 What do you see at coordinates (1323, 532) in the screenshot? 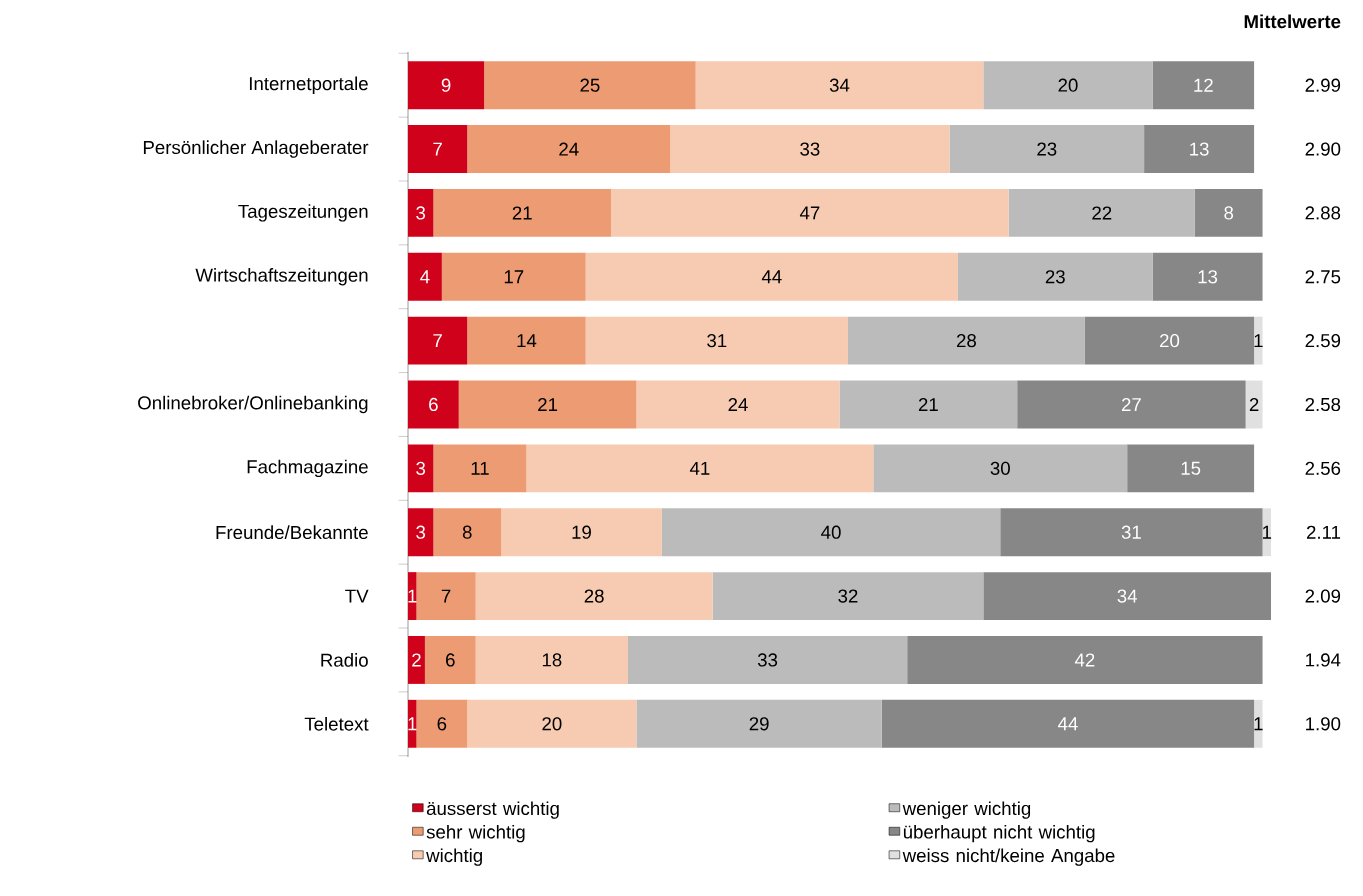
I see `text: 2.11` at bounding box center [1323, 532].